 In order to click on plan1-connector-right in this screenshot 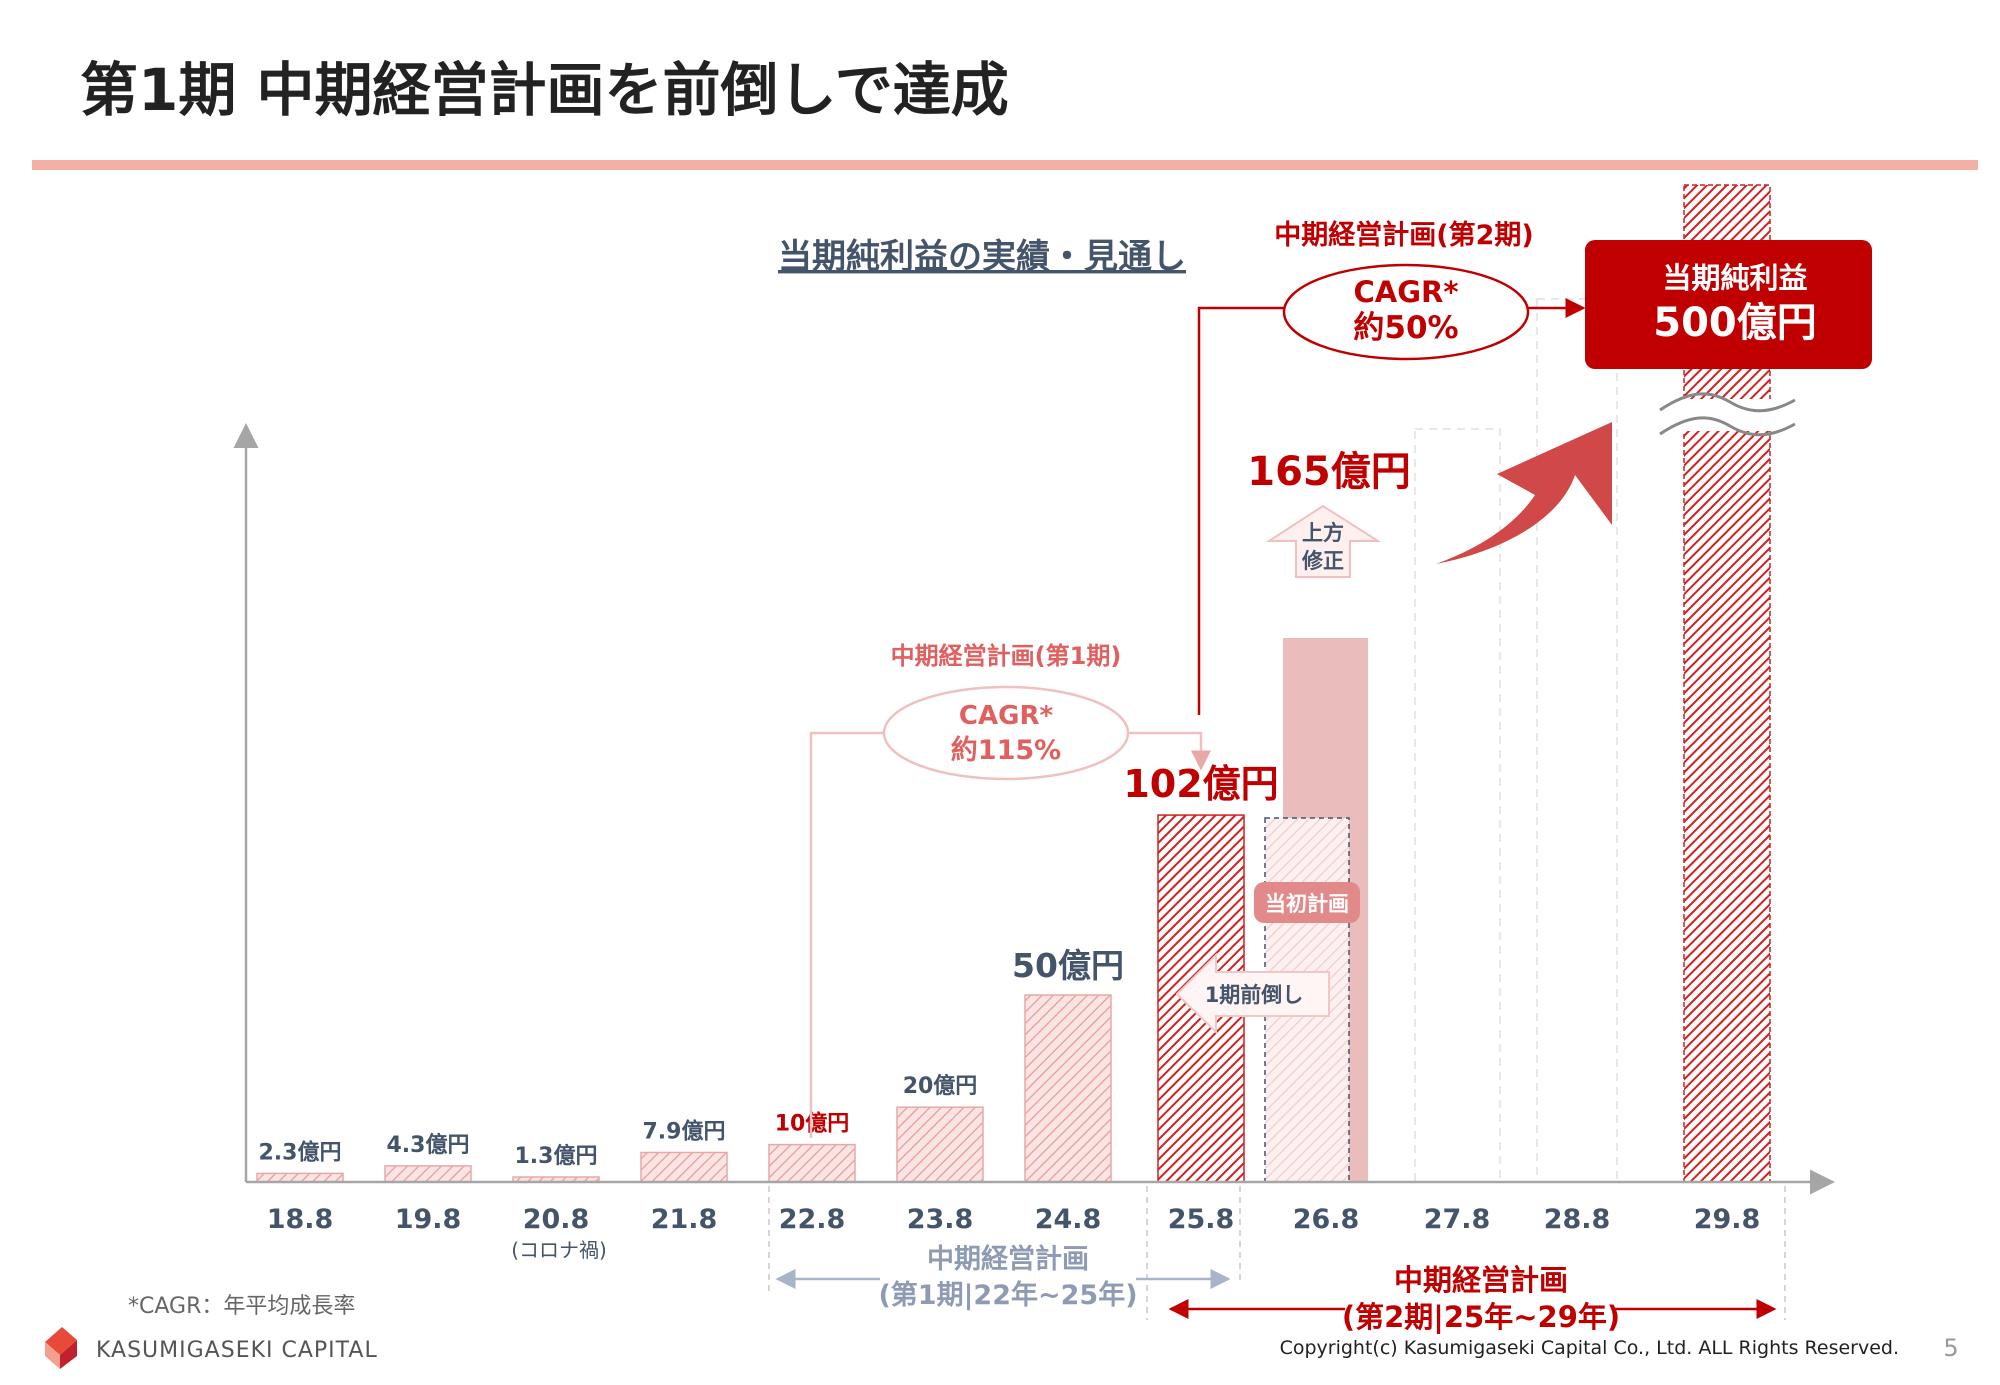, I will do `click(1169, 751)`.